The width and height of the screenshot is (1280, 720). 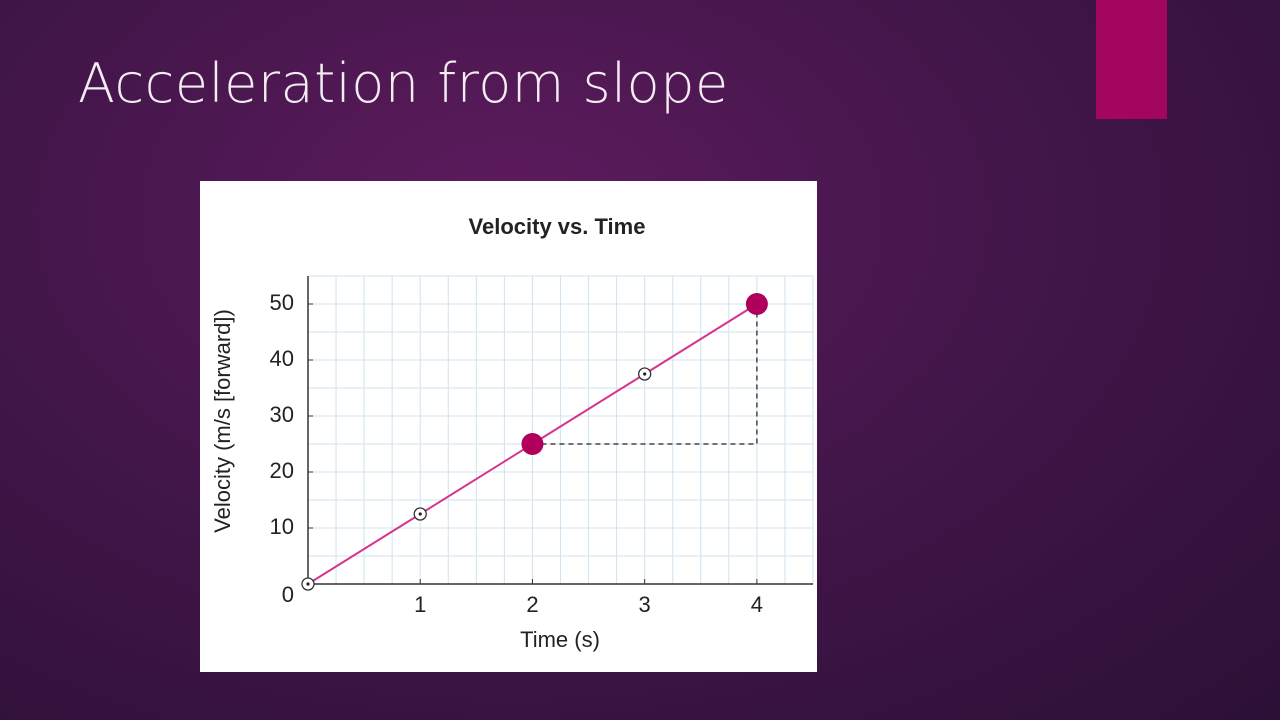 I want to click on y-tick-label: 20, so click(x=282, y=470).